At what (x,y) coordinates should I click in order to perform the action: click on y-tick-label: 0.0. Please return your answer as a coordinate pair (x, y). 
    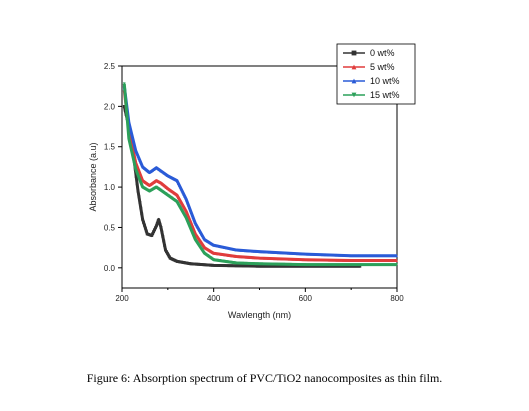
    Looking at the image, I should click on (110, 268).